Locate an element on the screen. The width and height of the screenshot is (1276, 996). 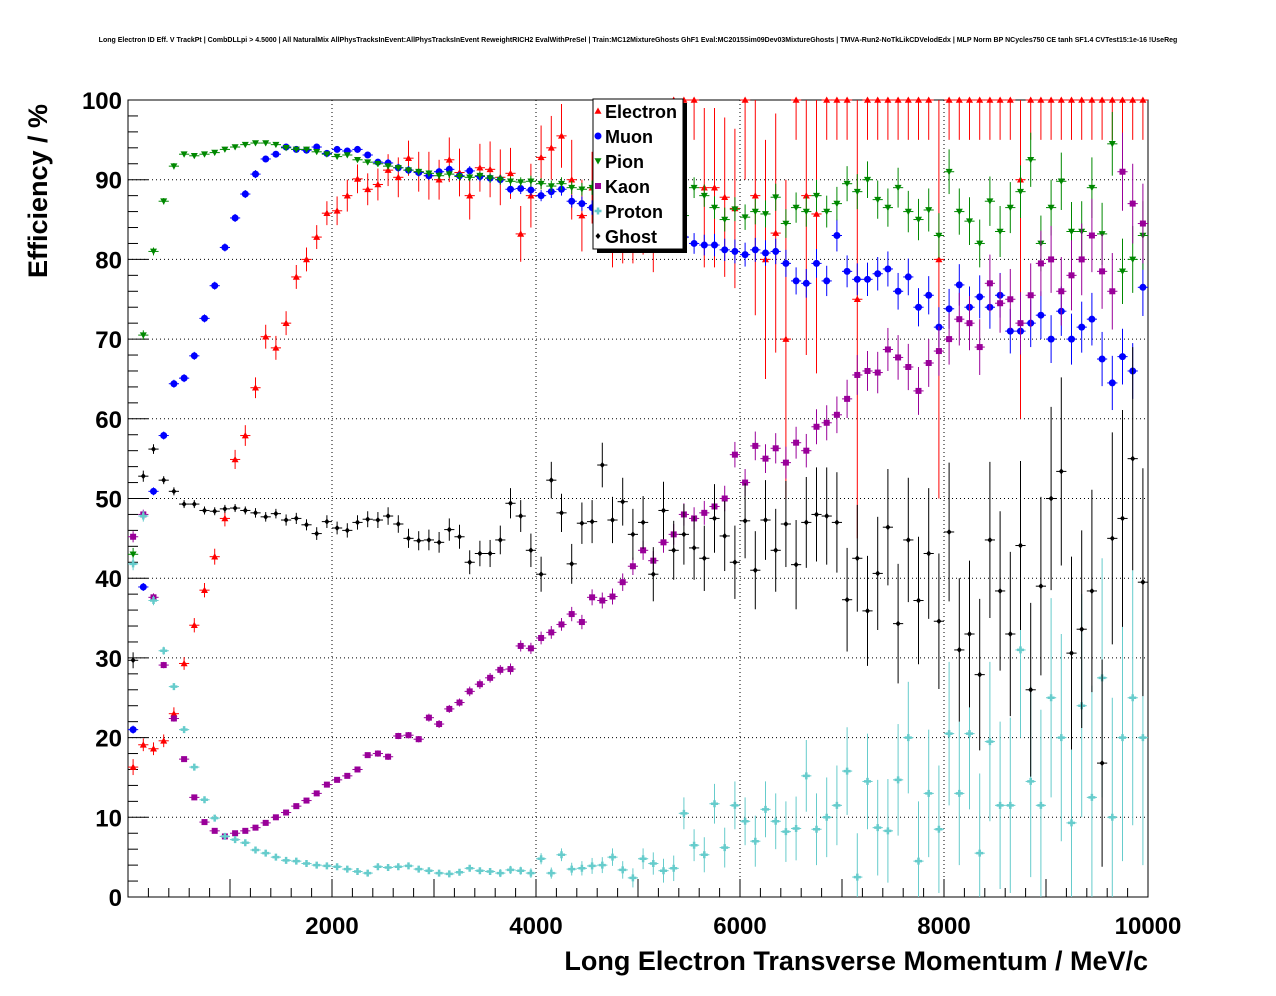
x-tick-label: 6000 is located at coordinates (739, 926).